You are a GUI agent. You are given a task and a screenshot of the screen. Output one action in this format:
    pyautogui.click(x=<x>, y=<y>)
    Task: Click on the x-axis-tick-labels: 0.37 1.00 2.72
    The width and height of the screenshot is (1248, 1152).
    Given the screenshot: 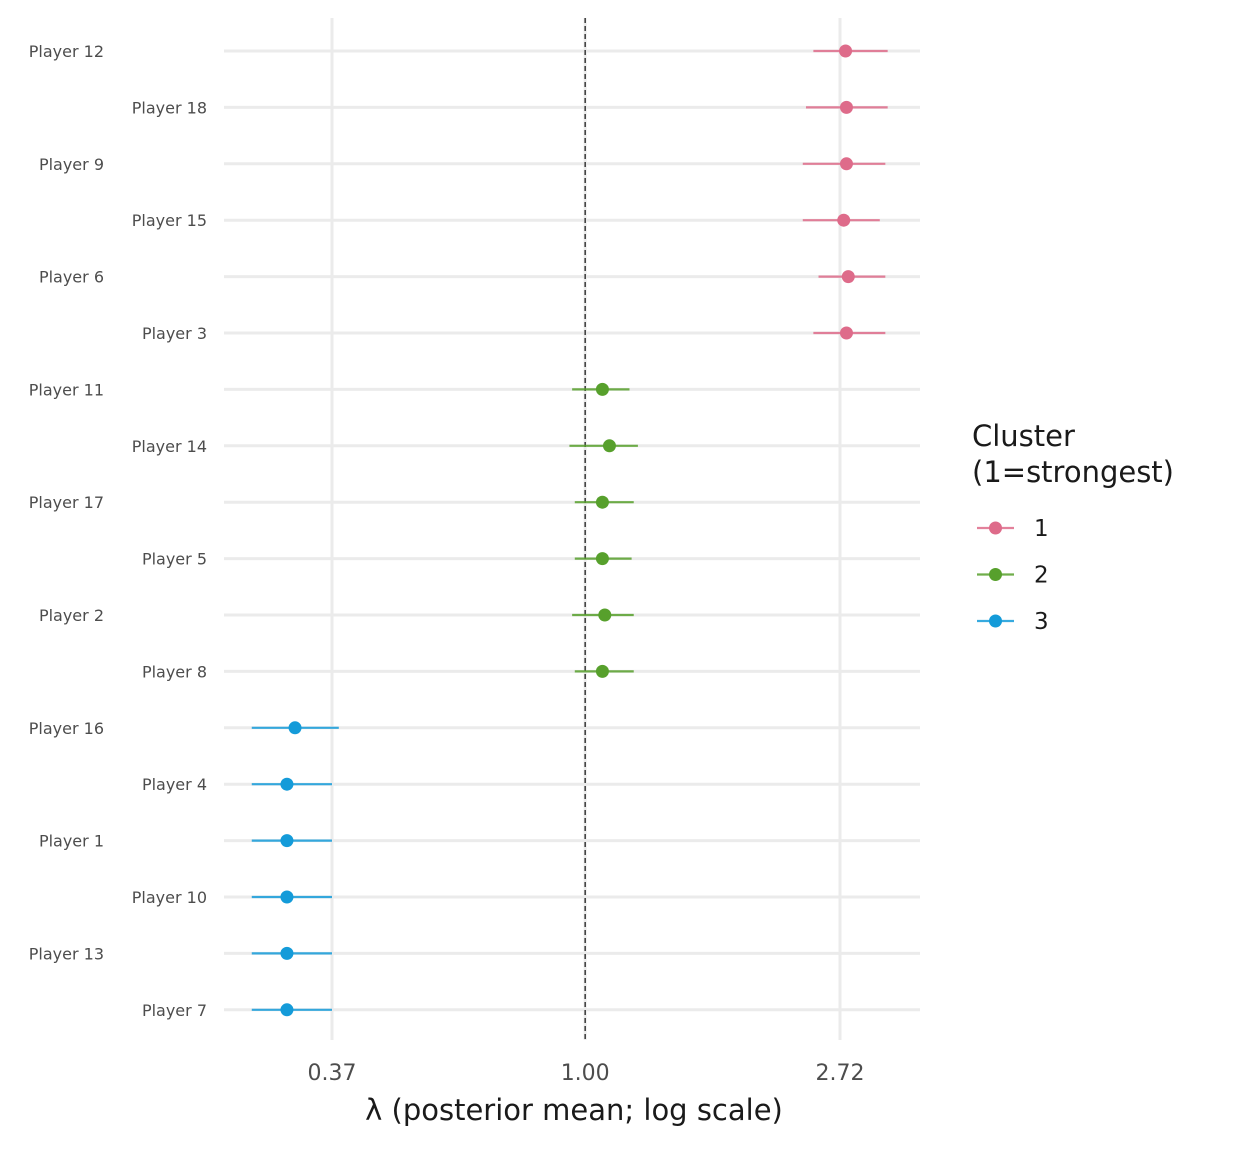 What is the action you would take?
    pyautogui.click(x=586, y=1073)
    